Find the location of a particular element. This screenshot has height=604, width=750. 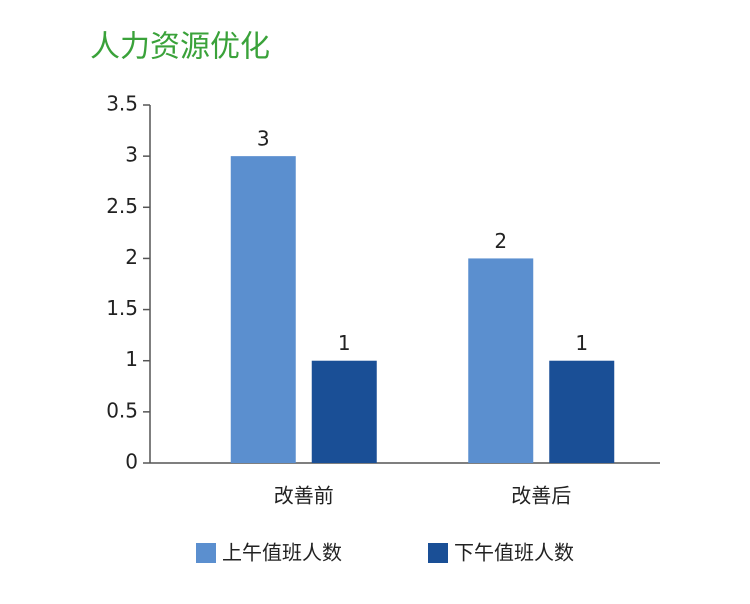

y-tick-label: 3 is located at coordinates (131, 155).